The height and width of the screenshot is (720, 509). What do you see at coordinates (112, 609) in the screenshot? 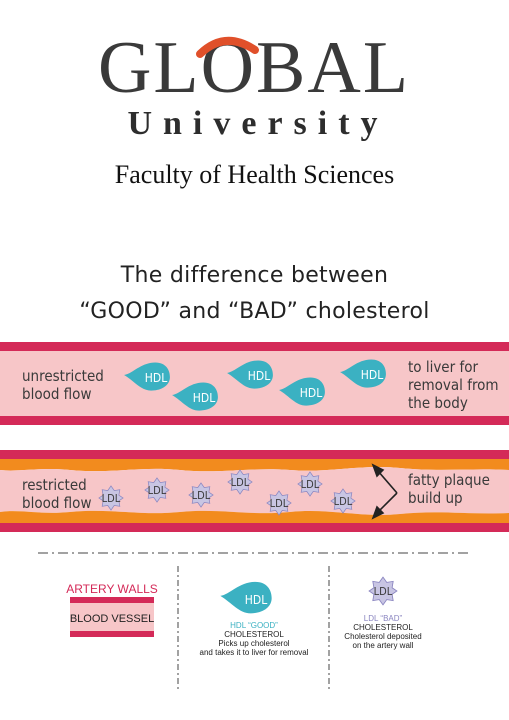
I see `legend-vessel: ARTERY WALLS BLOOD VESSEL` at bounding box center [112, 609].